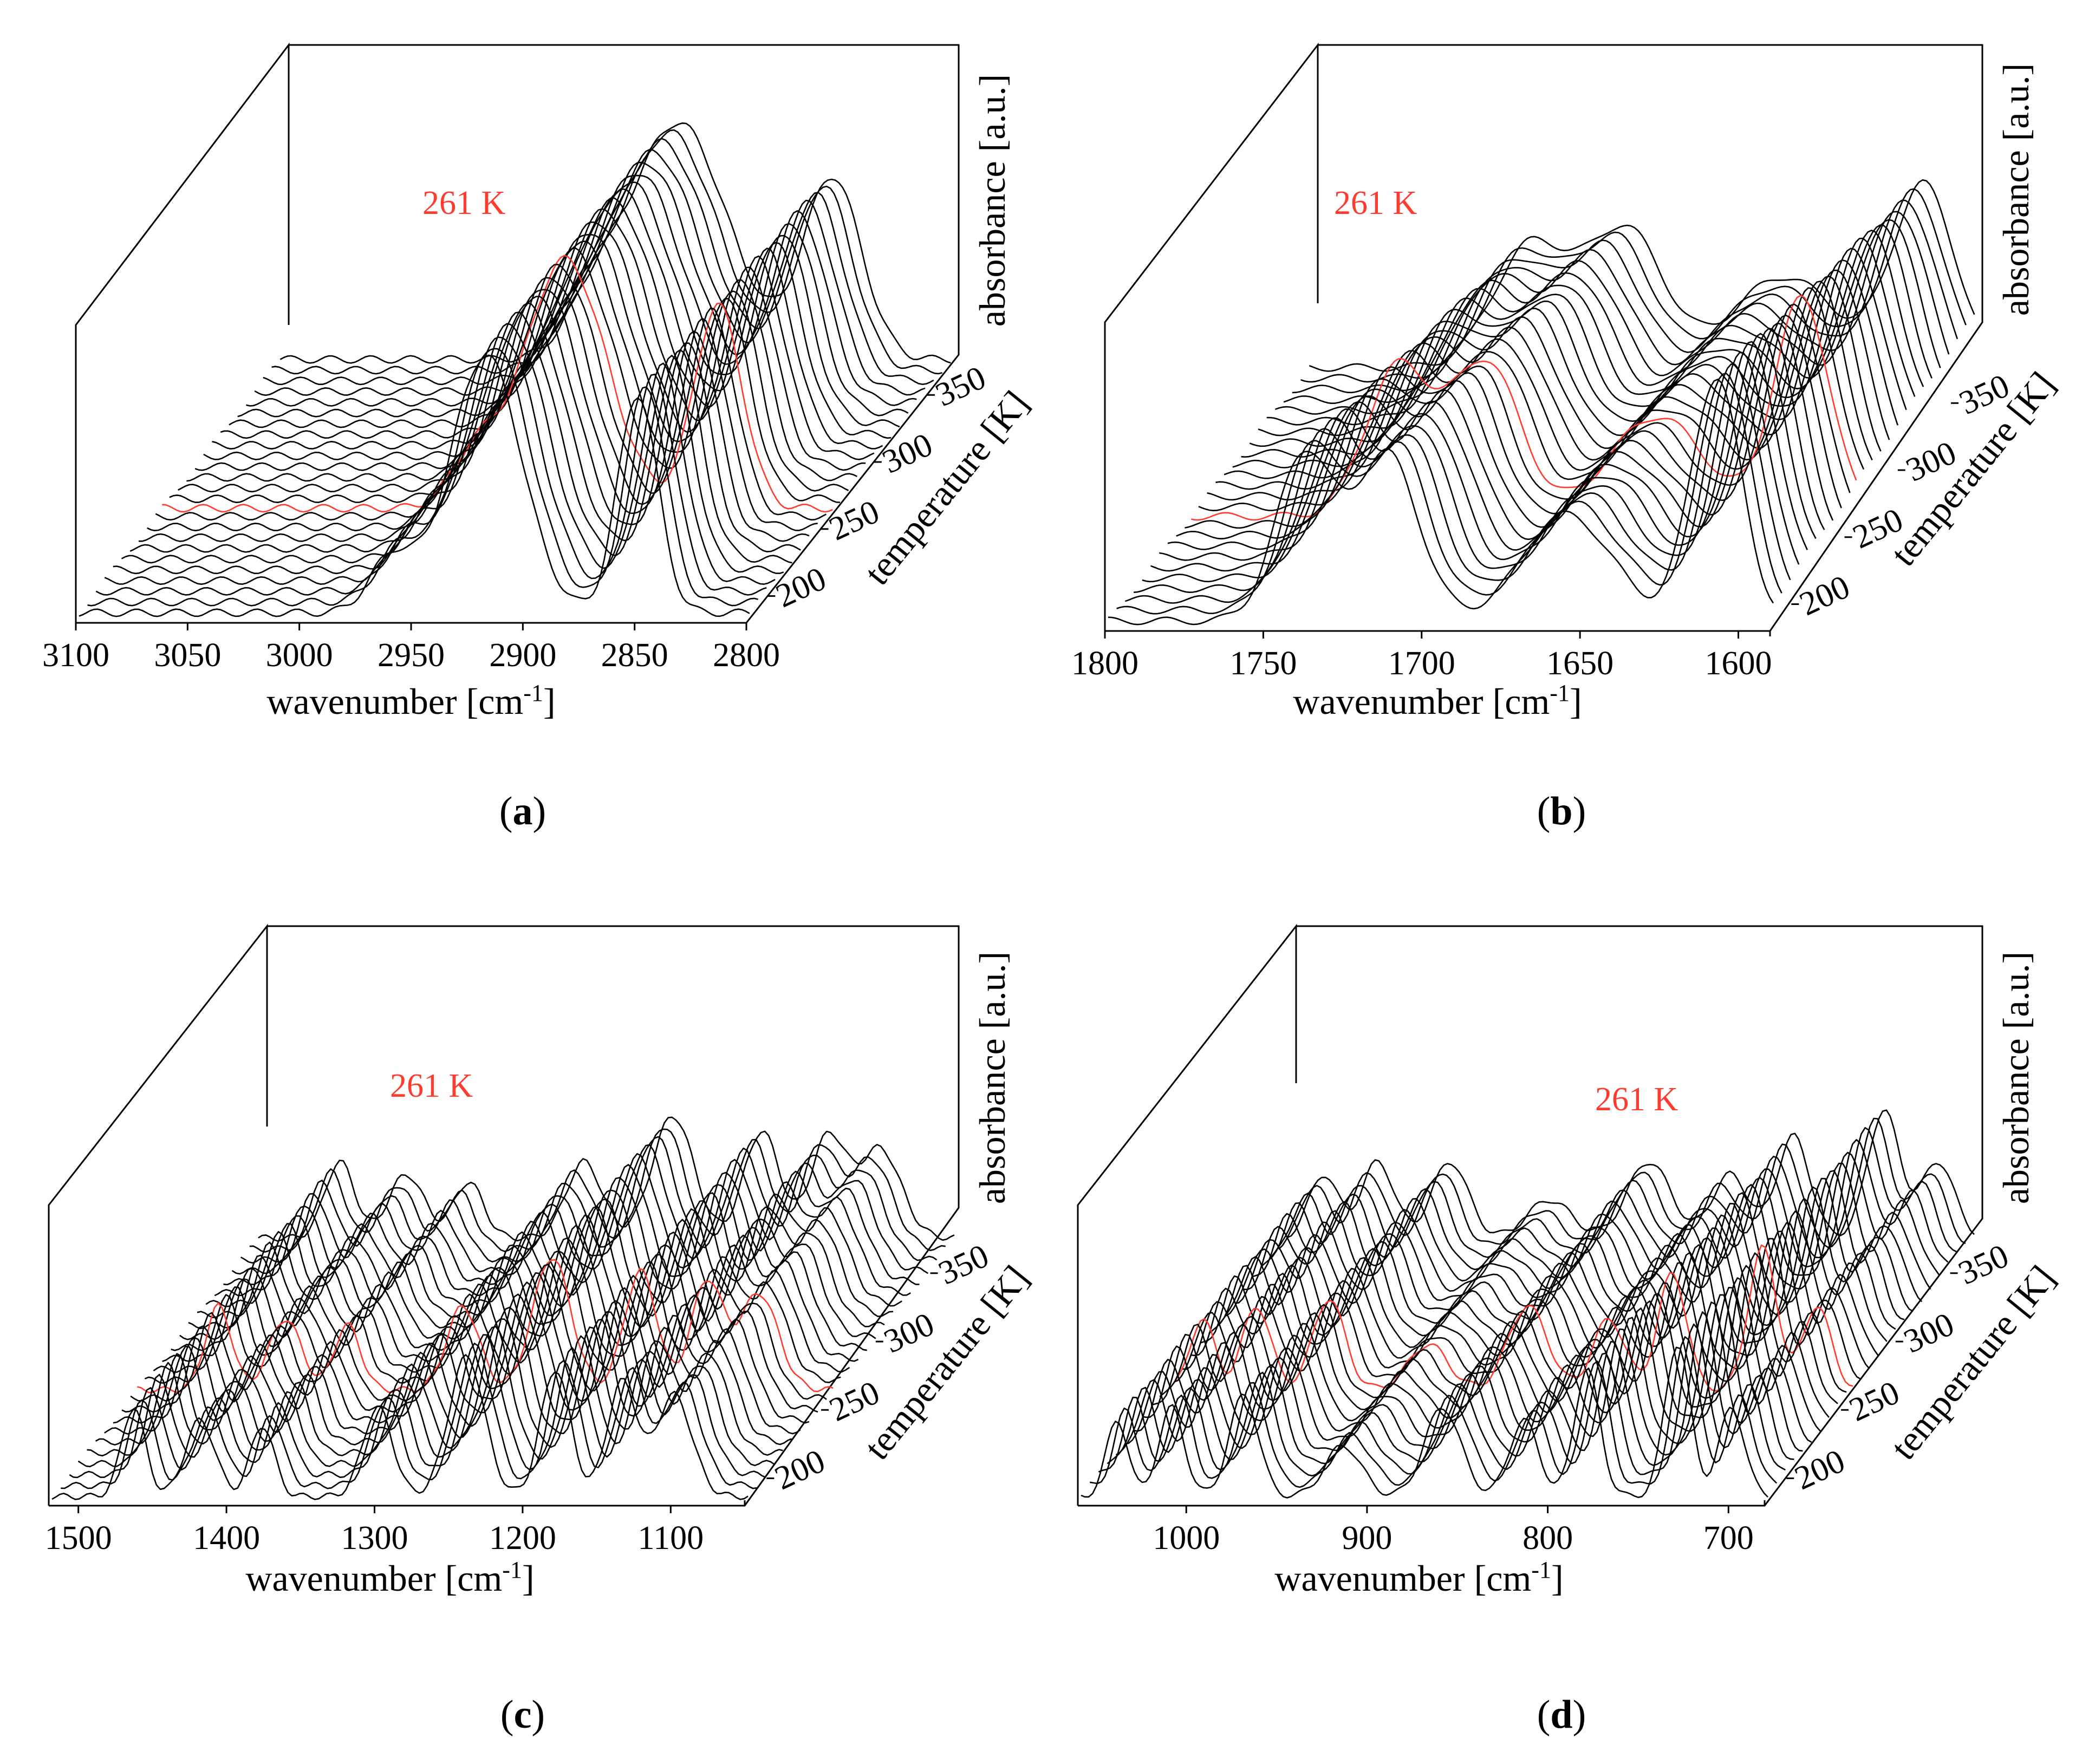 The height and width of the screenshot is (1764, 2095). Describe the element at coordinates (75, 656) in the screenshot. I see `x-tick-label: 3100` at that location.